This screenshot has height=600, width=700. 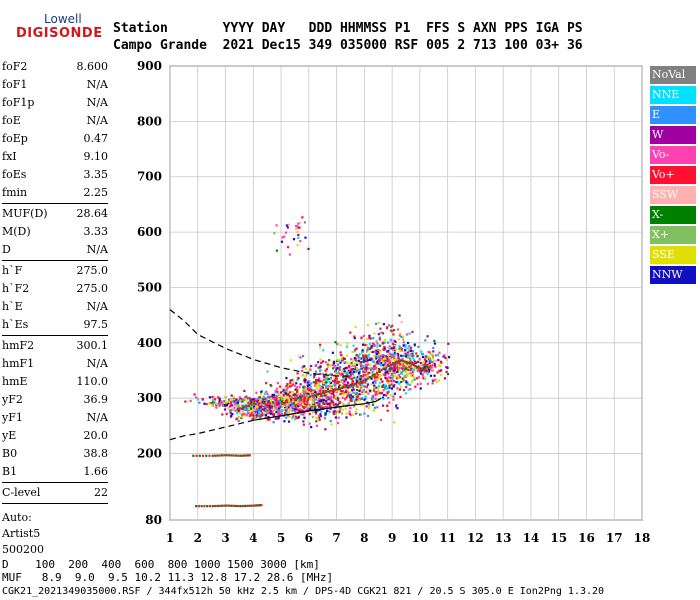 What do you see at coordinates (149, 454) in the screenshot?
I see `y-tick-label: 200` at bounding box center [149, 454].